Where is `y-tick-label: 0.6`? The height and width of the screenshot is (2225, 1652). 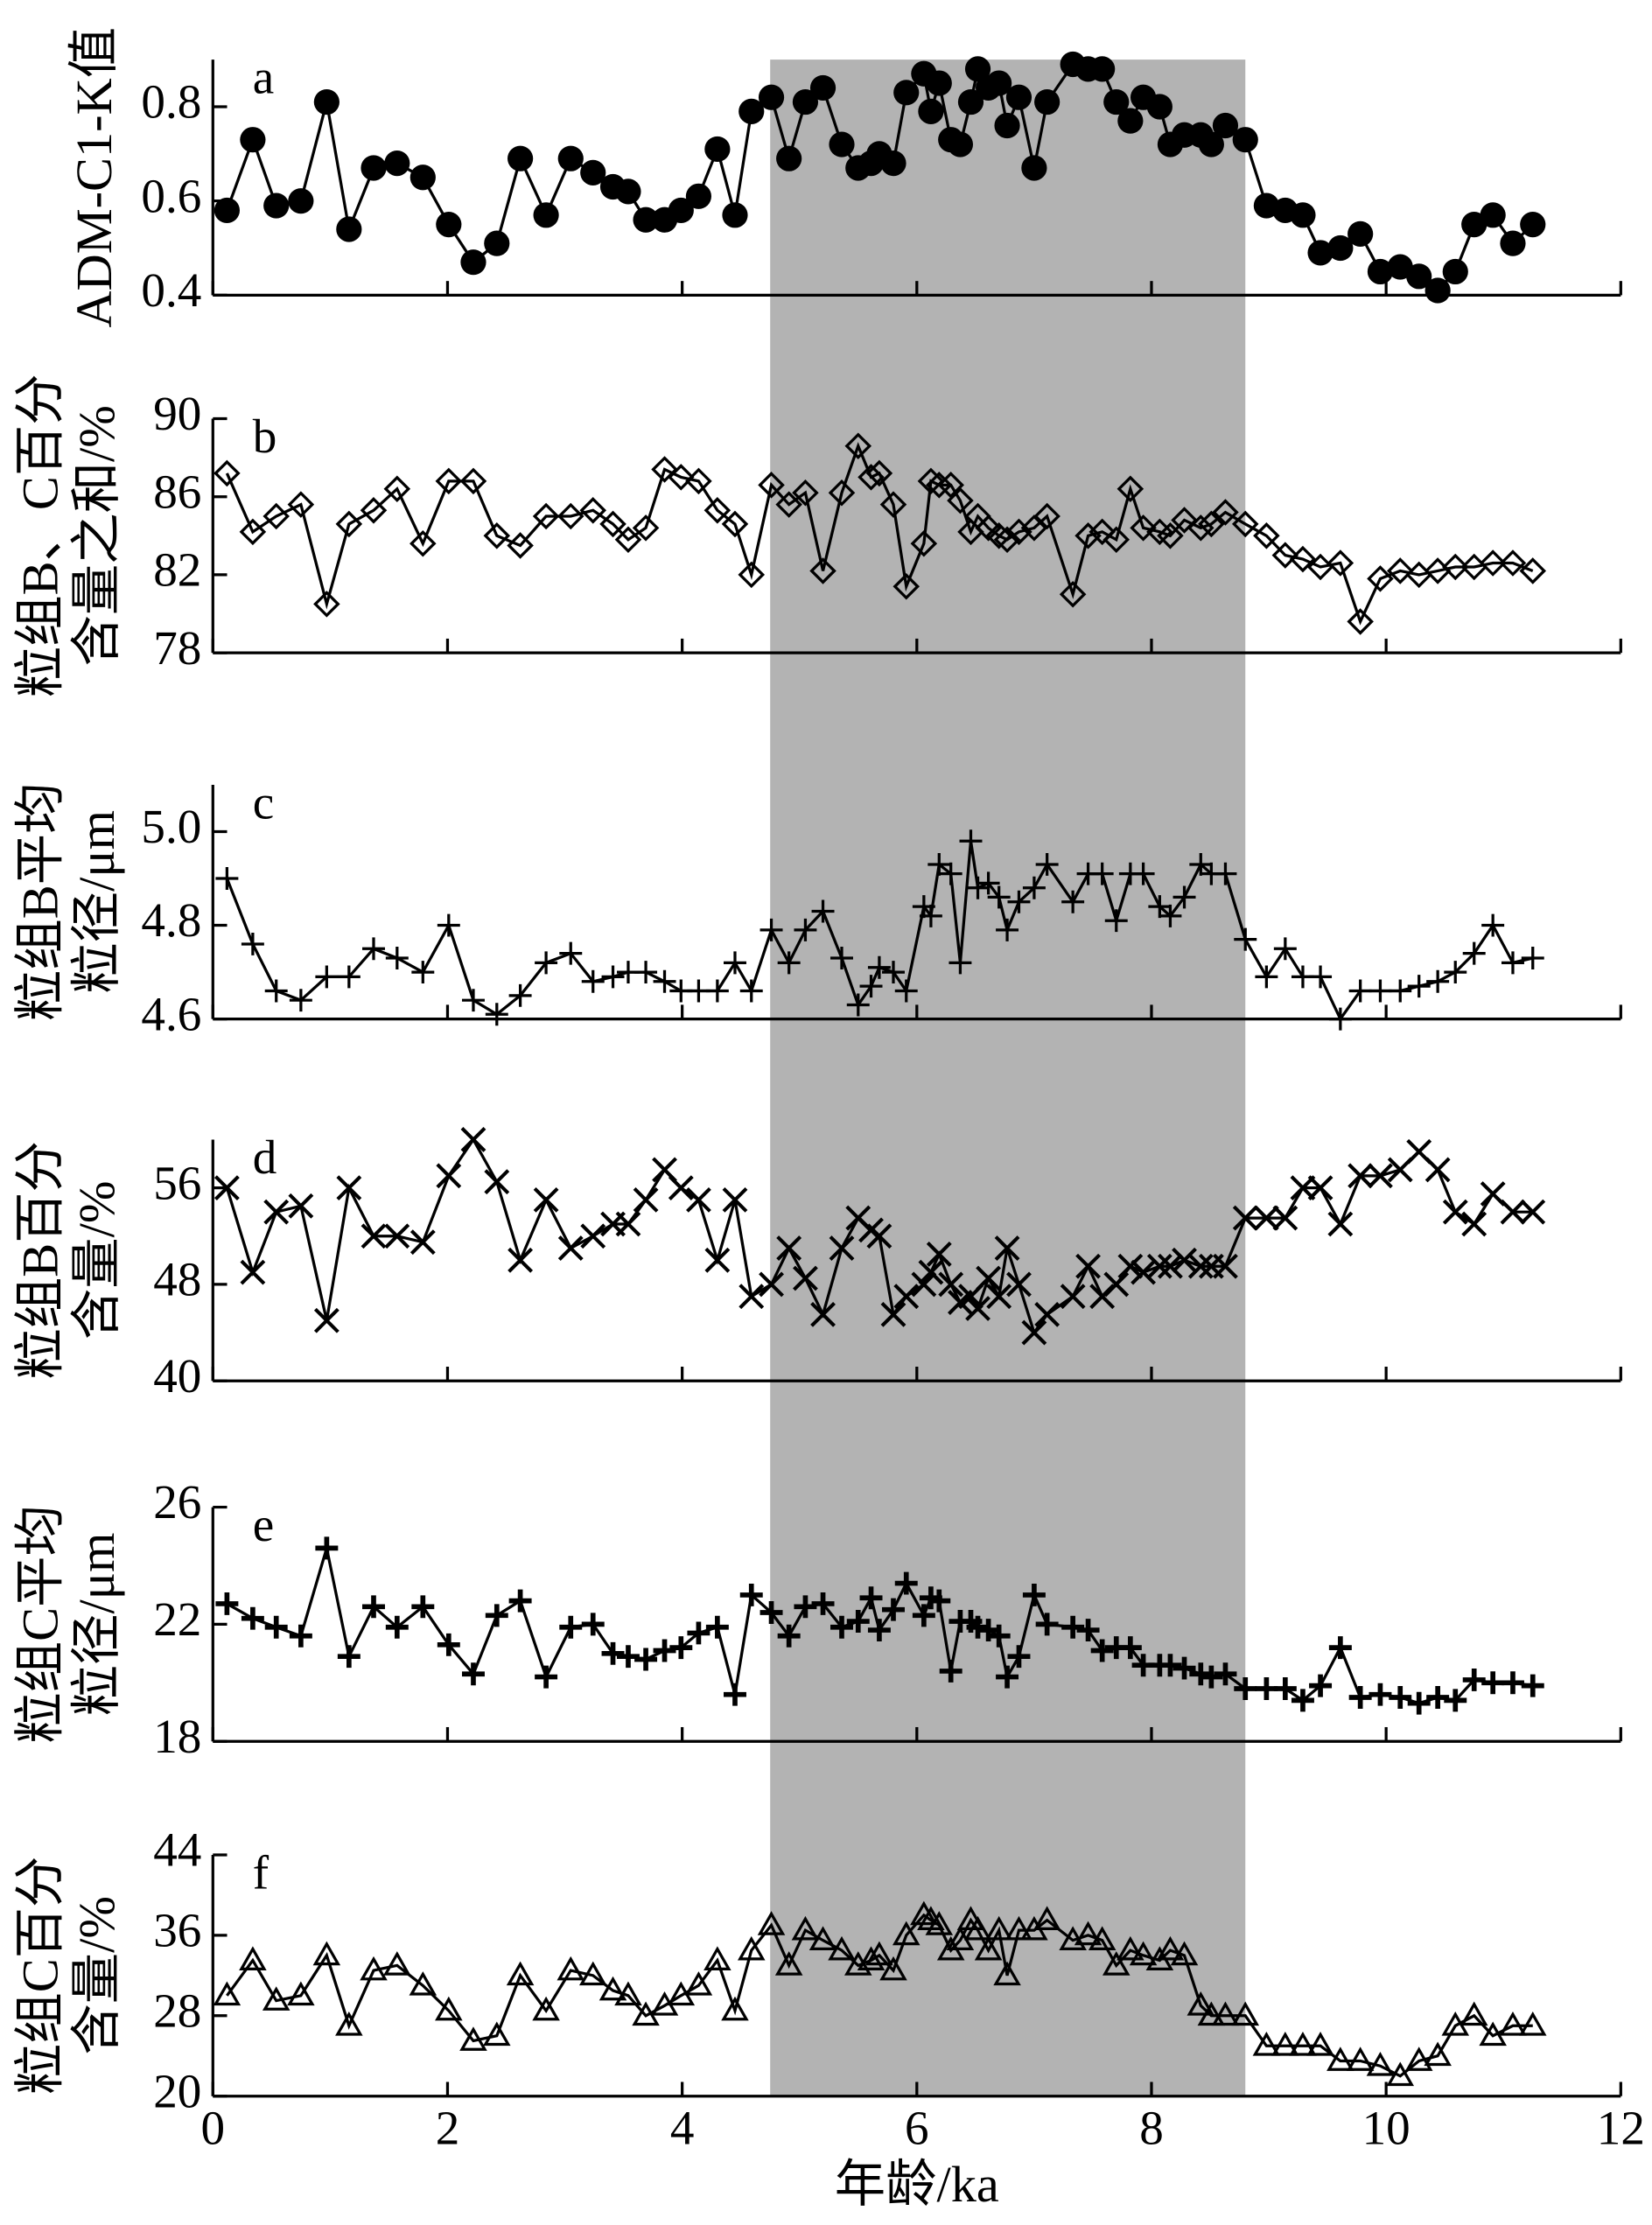 y-tick-label: 0.6 is located at coordinates (171, 195).